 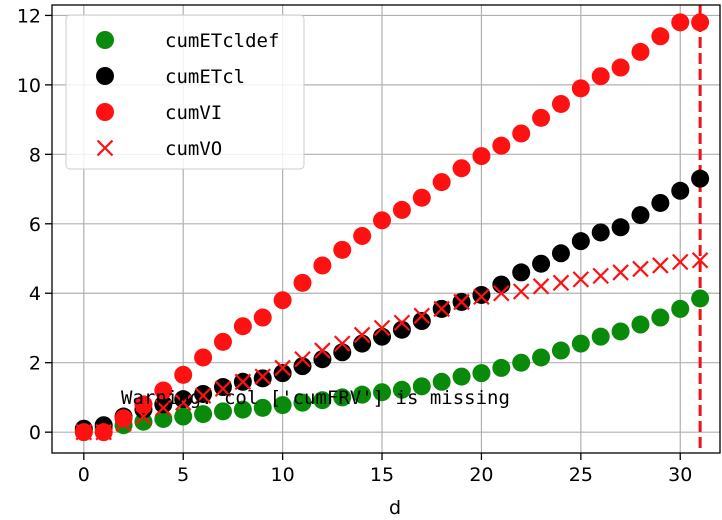 I want to click on legend-box, so click(x=185, y=92).